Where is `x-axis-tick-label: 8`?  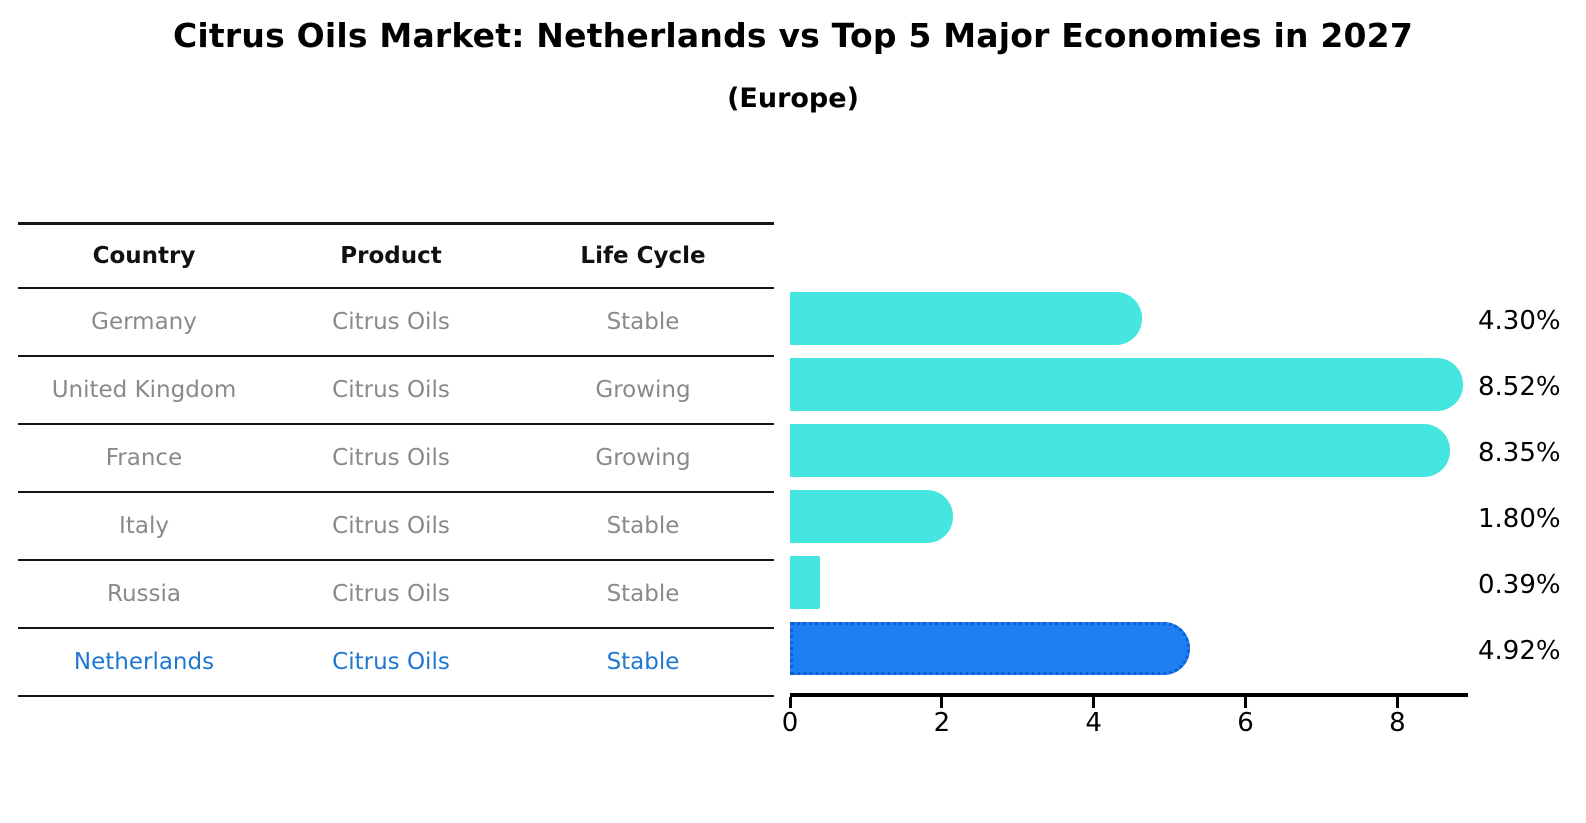
x-axis-tick-label: 8 is located at coordinates (1397, 723).